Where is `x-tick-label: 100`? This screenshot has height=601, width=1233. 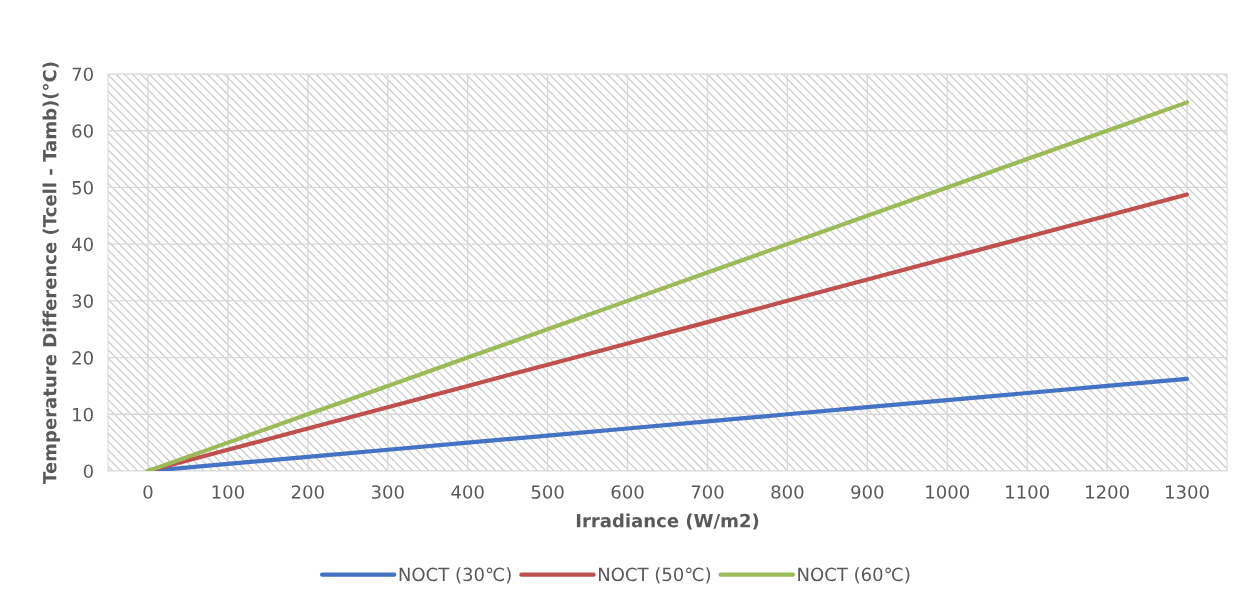
x-tick-label: 100 is located at coordinates (228, 492).